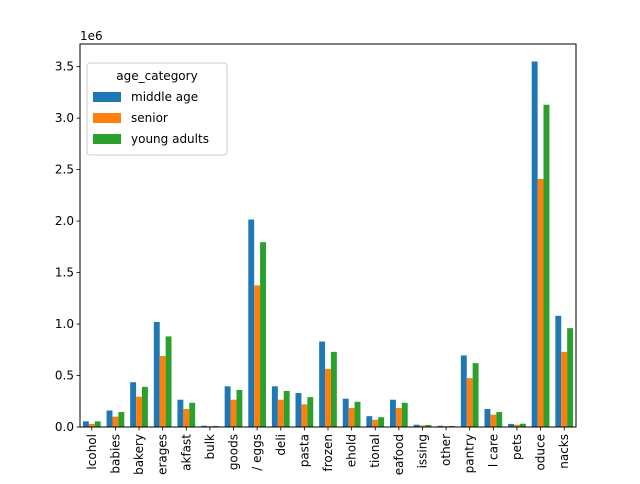 The width and height of the screenshot is (640, 484). I want to click on bar-senior-bakery, so click(139, 411).